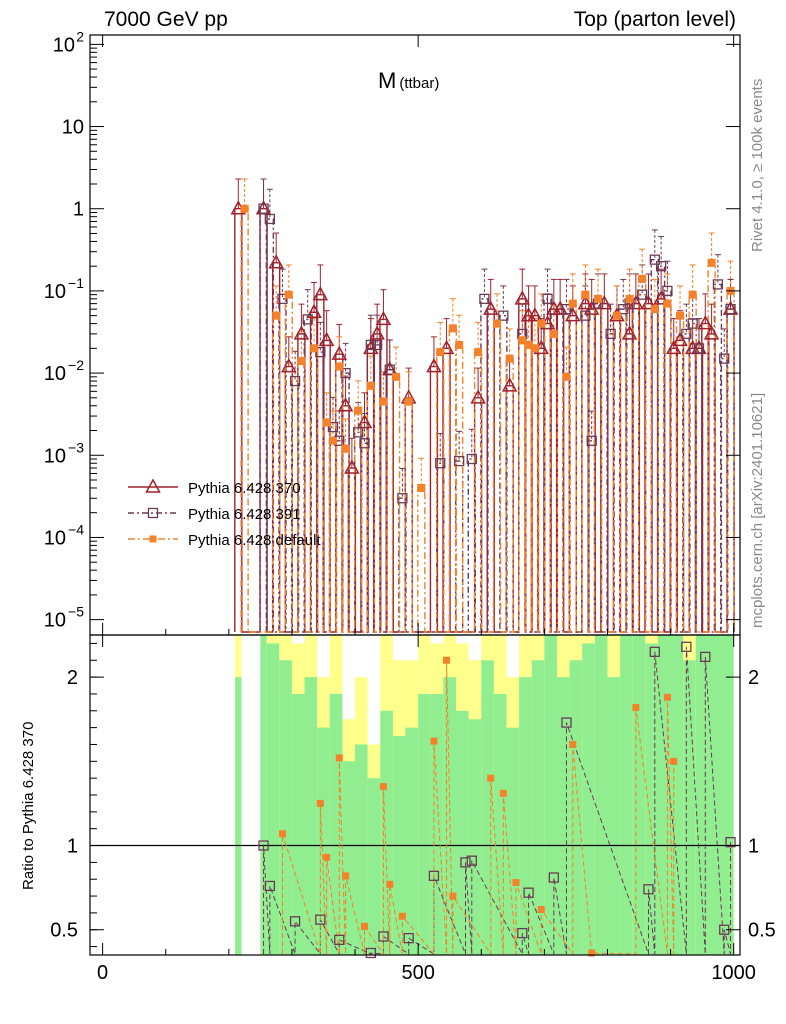 The image size is (786, 1024). What do you see at coordinates (78, 210) in the screenshot?
I see `y-tick-label: 1` at bounding box center [78, 210].